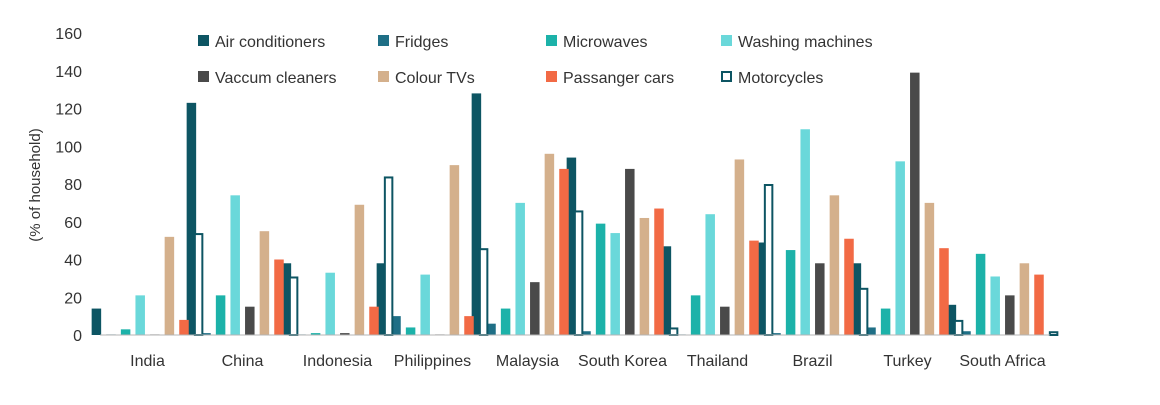  What do you see at coordinates (147, 361) in the screenshot?
I see `category-label: India` at bounding box center [147, 361].